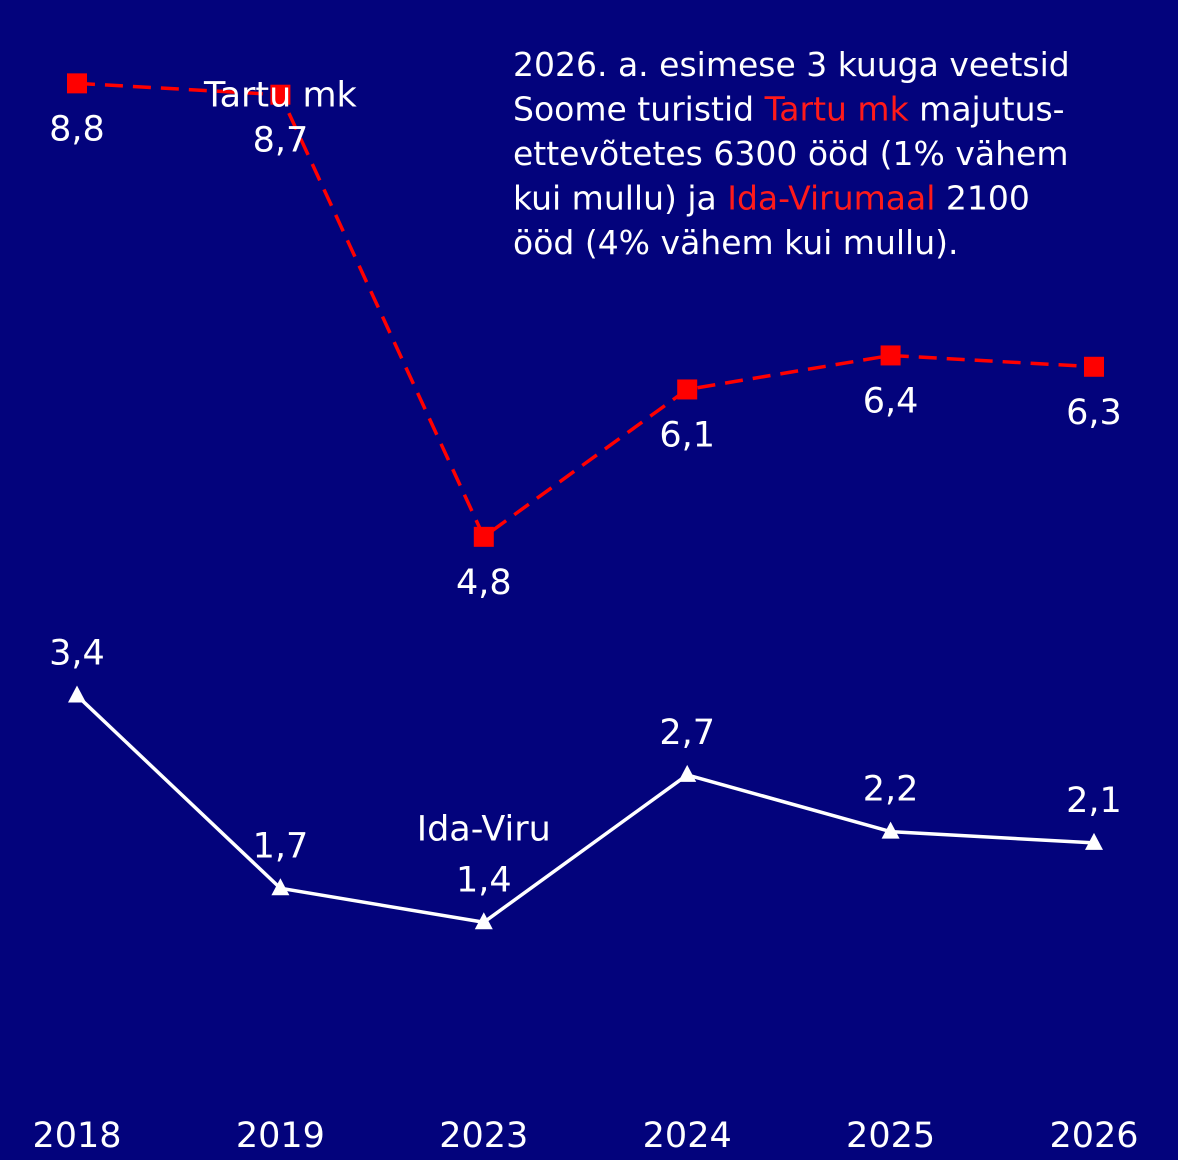  Describe the element at coordinates (484, 829) in the screenshot. I see `series-name: Ida-Viru` at that location.